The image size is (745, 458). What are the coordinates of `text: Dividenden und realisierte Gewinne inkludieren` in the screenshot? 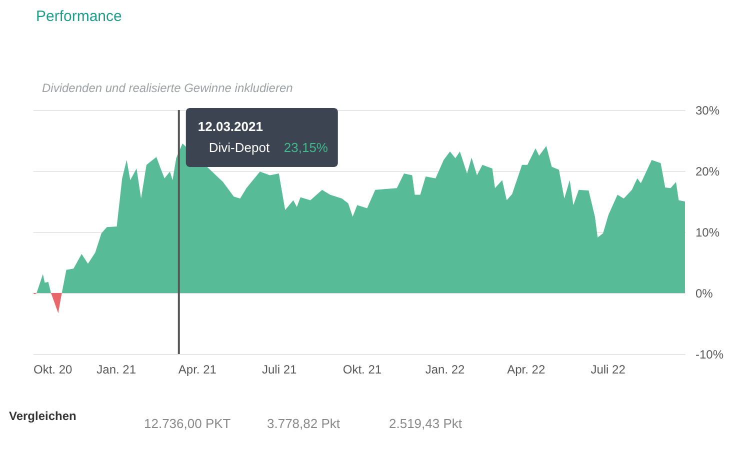 It's located at (168, 88).